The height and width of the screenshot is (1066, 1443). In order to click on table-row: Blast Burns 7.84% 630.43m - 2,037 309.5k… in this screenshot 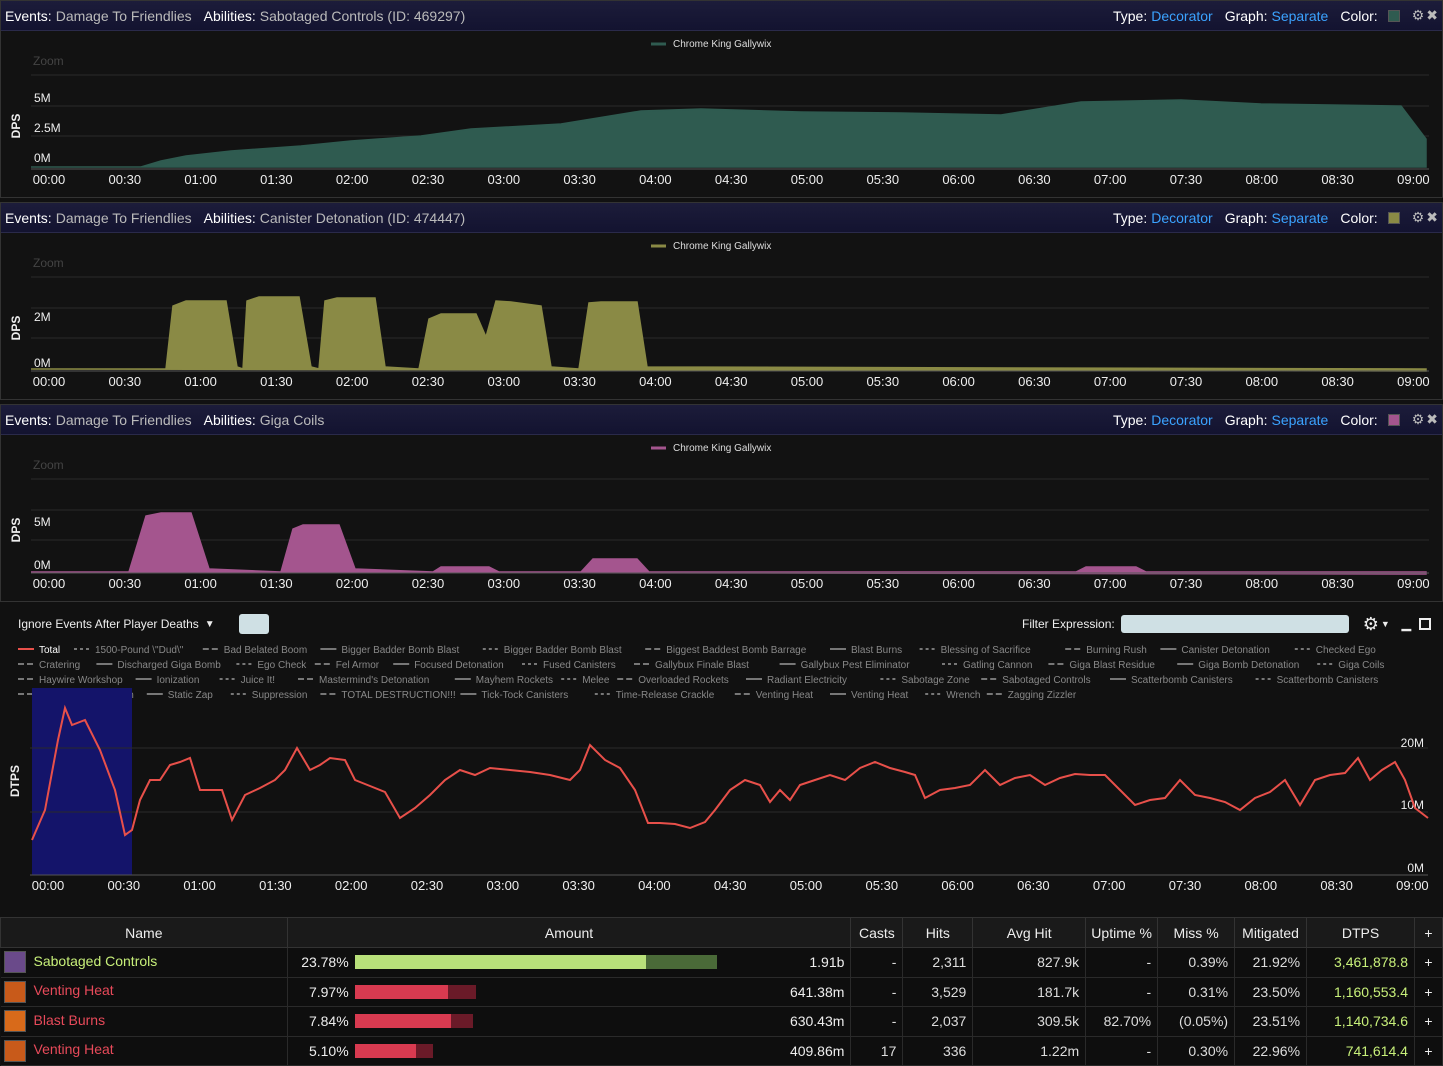, I will do `click(721, 1021)`.